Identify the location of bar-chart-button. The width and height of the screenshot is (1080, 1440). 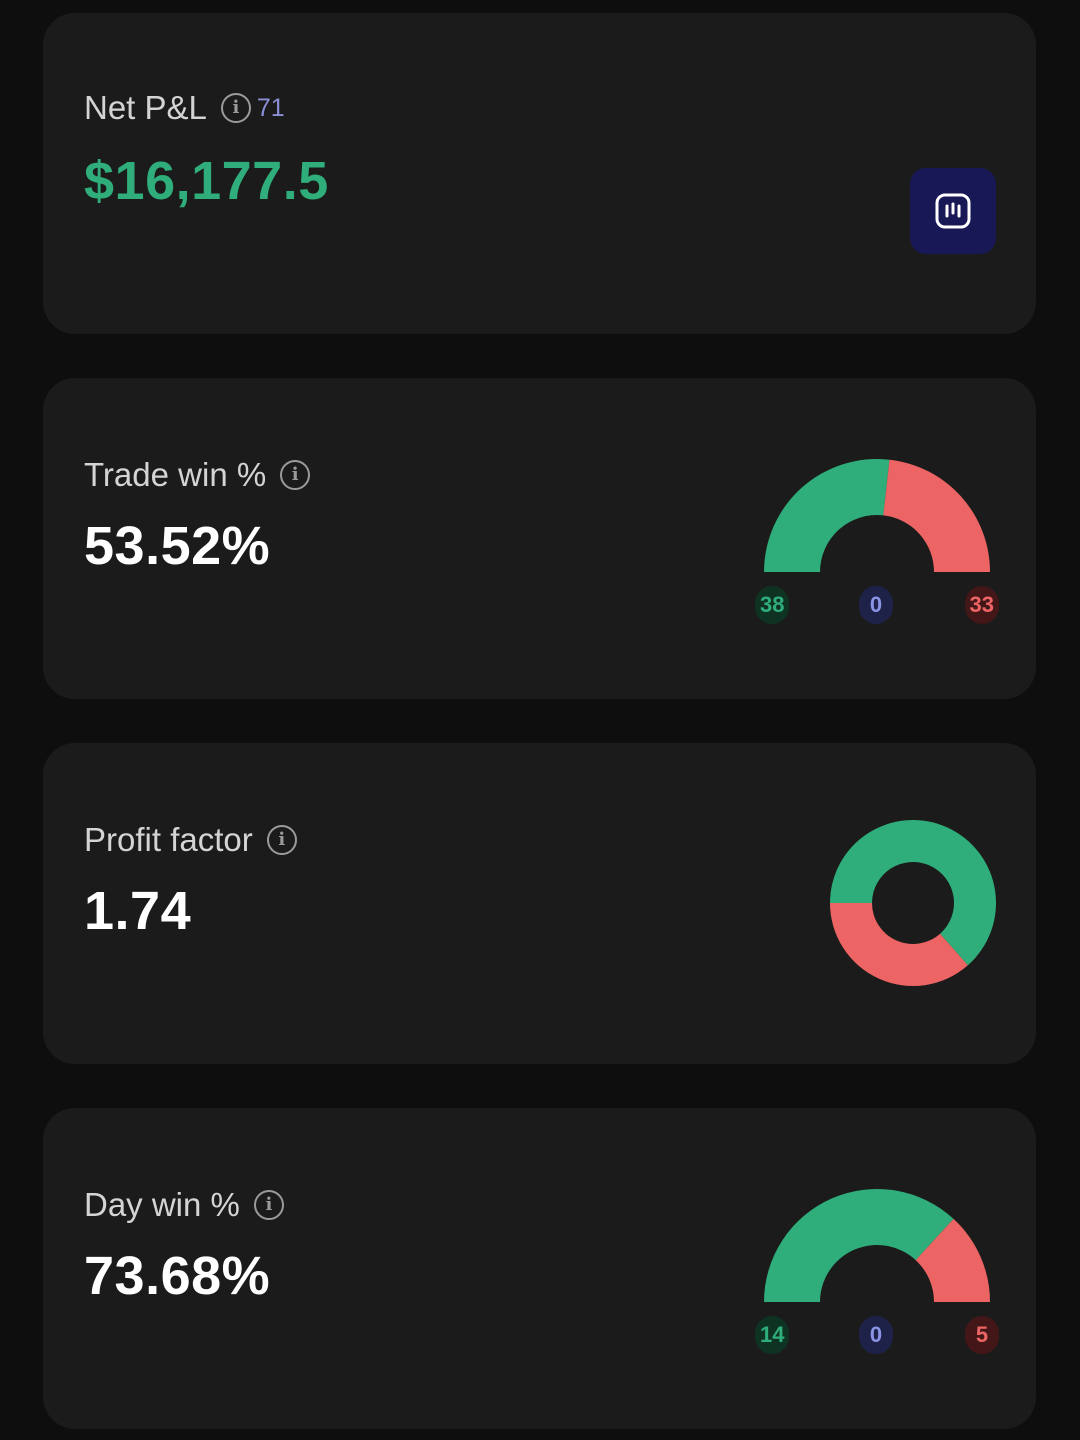
(953, 211).